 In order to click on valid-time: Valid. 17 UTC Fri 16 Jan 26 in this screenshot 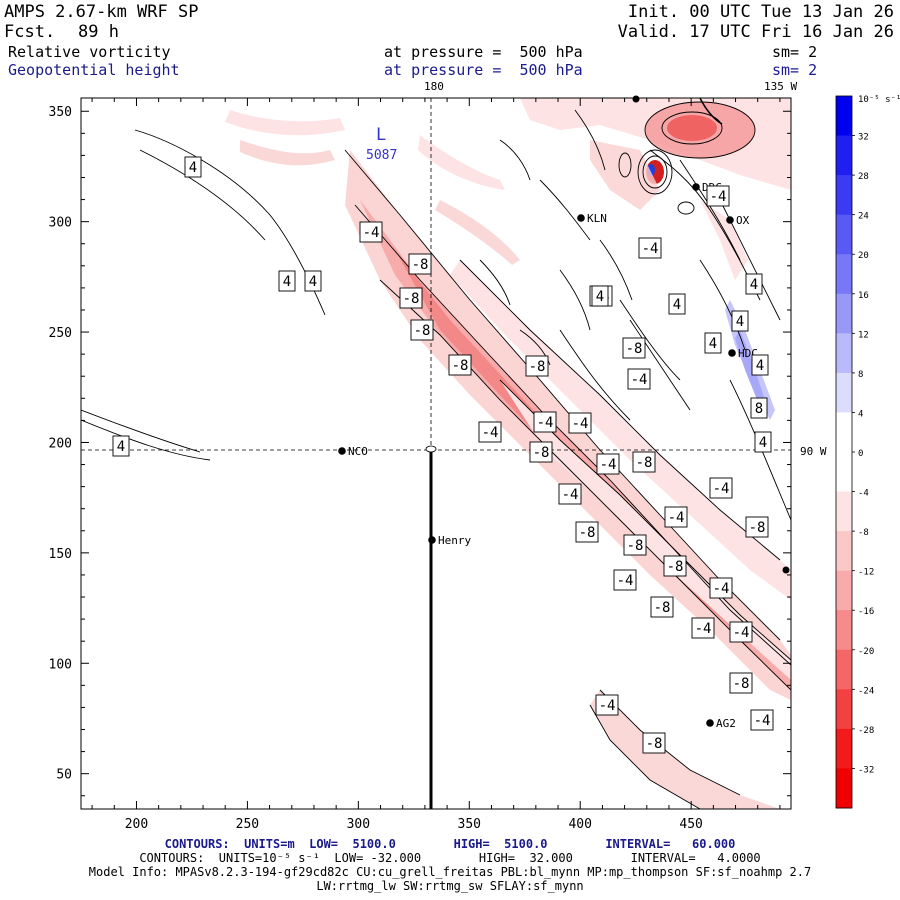, I will do `click(755, 32)`.